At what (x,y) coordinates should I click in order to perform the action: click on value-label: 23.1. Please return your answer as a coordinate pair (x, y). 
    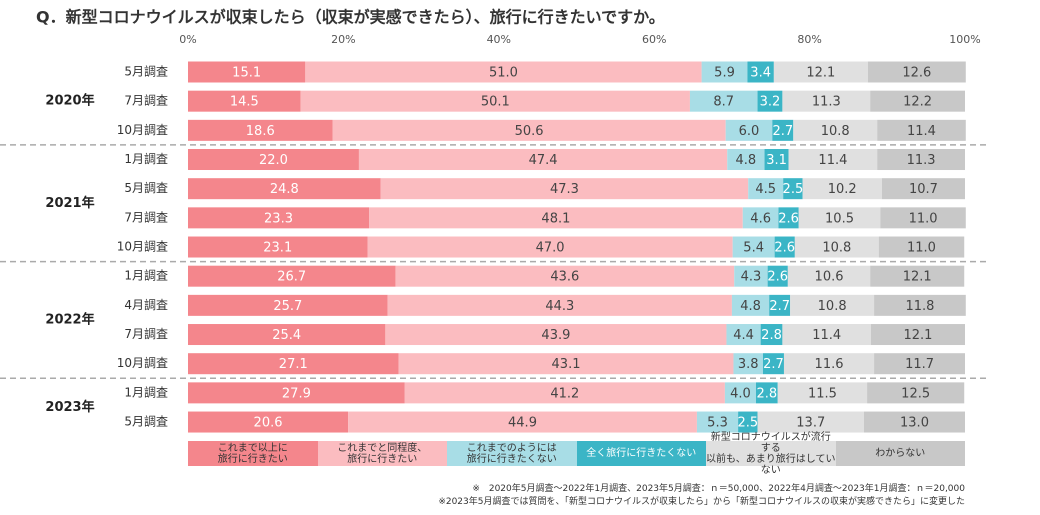
    Looking at the image, I should click on (277, 248).